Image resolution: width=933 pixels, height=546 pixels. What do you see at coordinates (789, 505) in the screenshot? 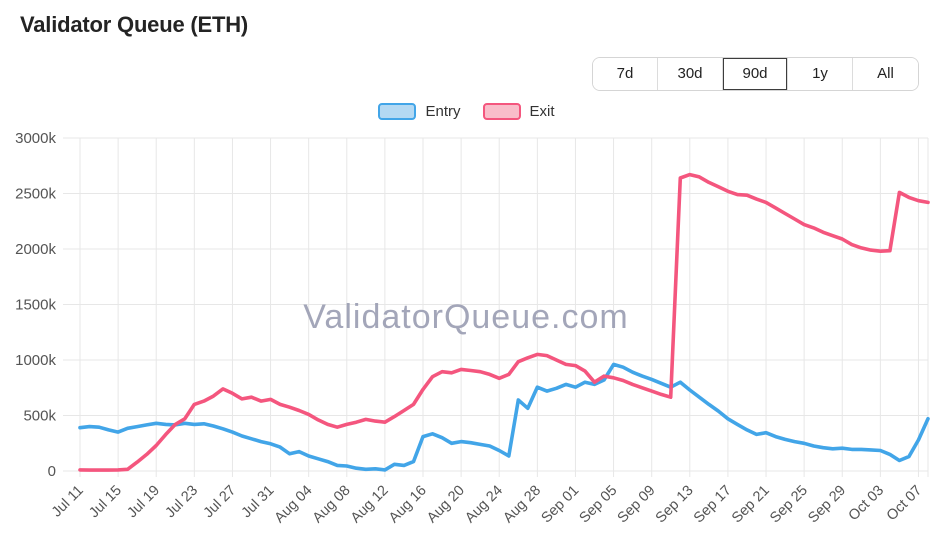
I see `x-axis-label: Sep 25` at bounding box center [789, 505].